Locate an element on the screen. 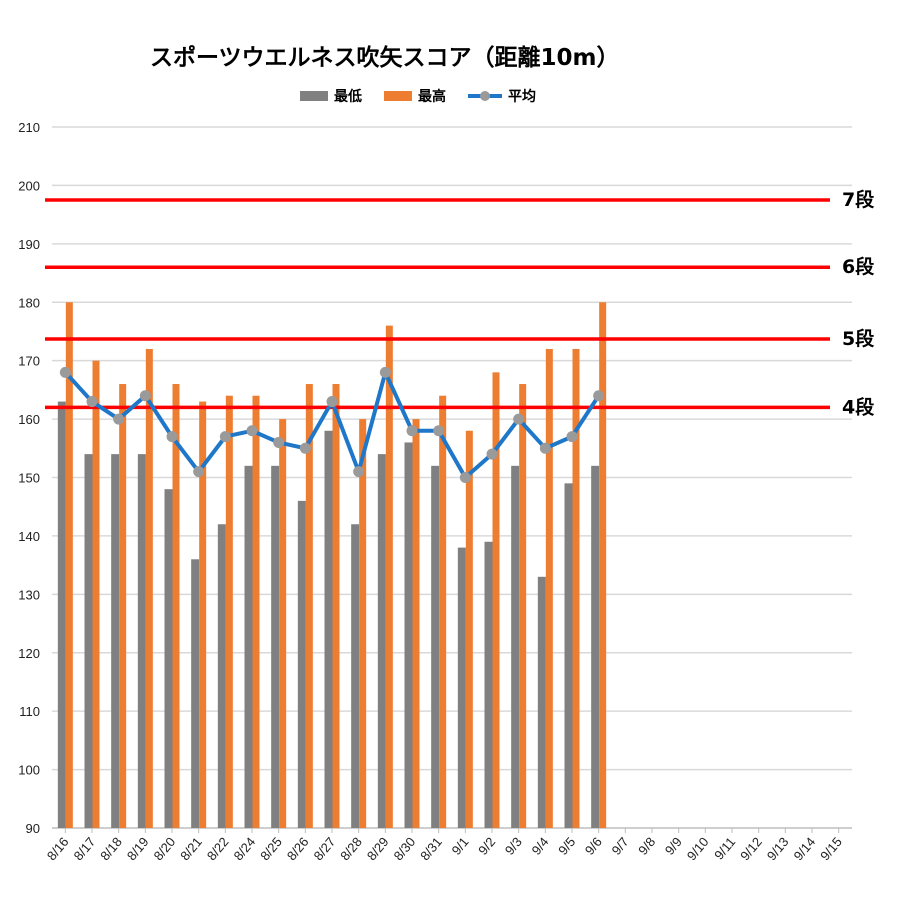  x-tick-label: 8/29 is located at coordinates (378, 848).